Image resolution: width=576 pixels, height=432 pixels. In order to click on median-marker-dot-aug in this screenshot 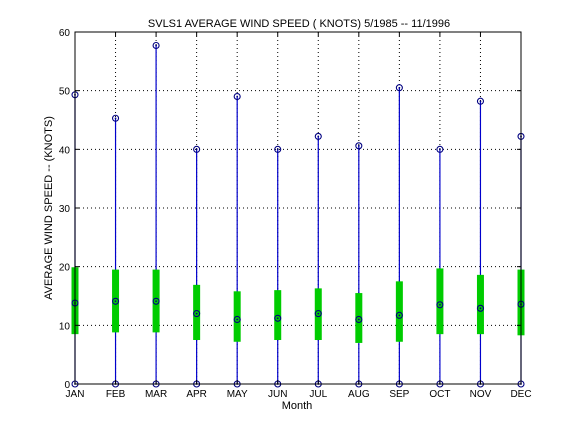, I will do `click(358, 319)`.